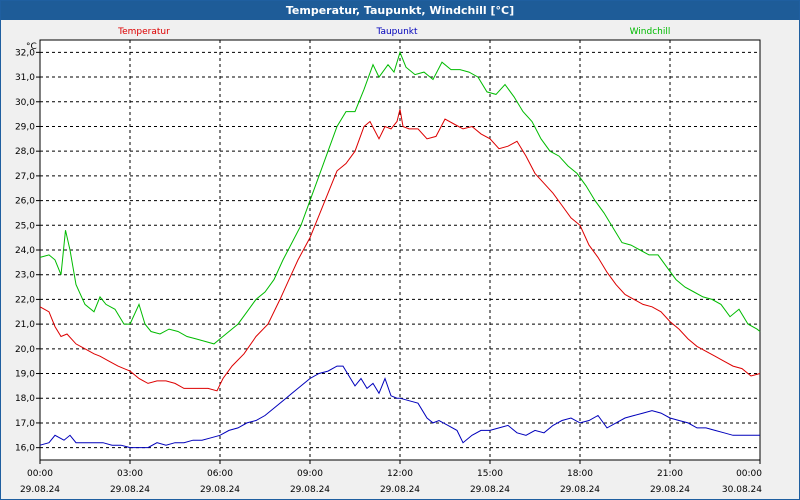 This screenshot has height=500, width=800. I want to click on window-title: Temperatur, Taupunkt, Windchill [°C], so click(400, 10).